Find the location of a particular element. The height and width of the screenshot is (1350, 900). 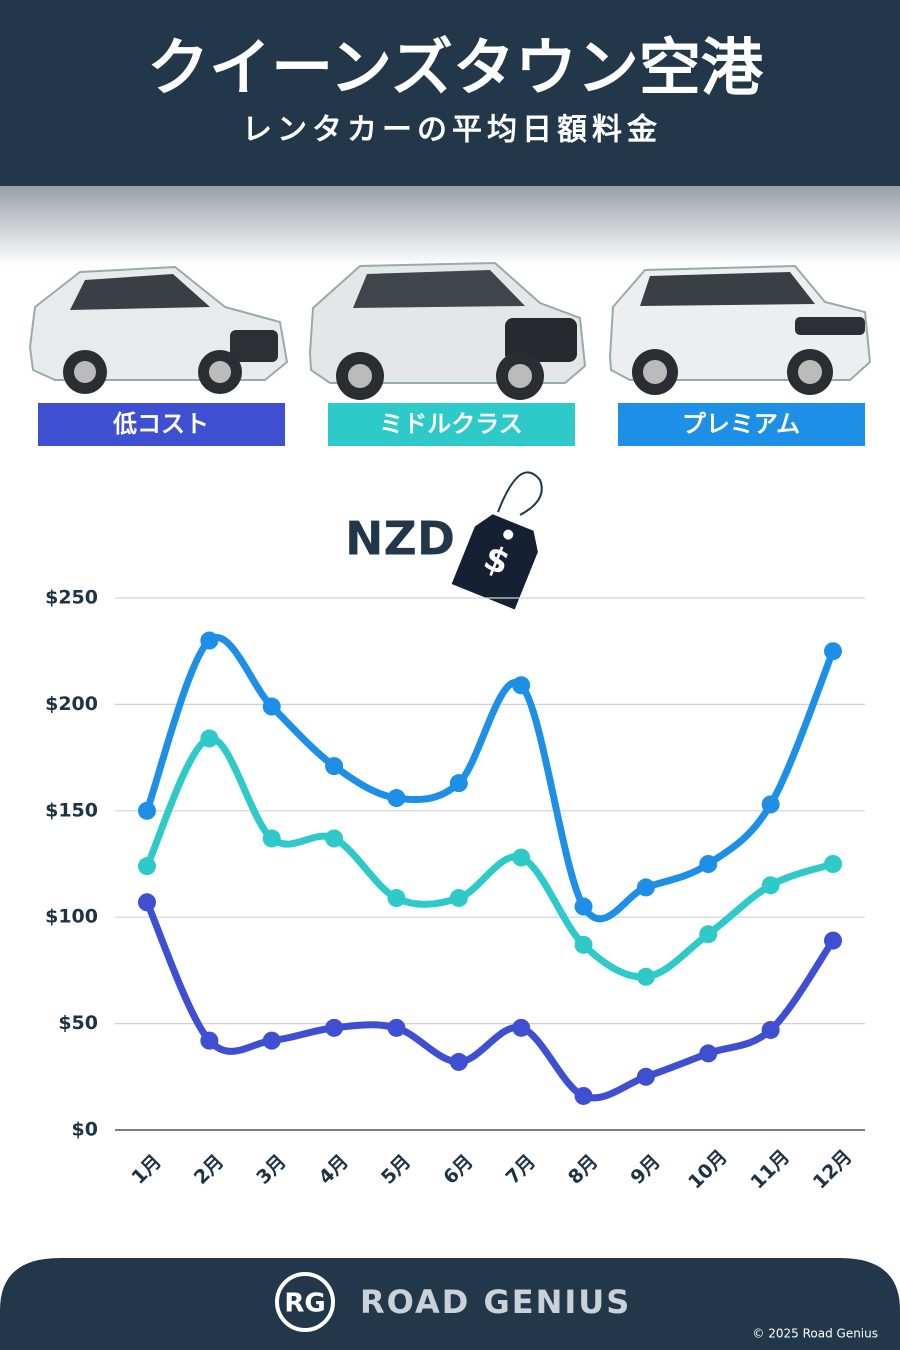

footer-band is located at coordinates (450, 1304).